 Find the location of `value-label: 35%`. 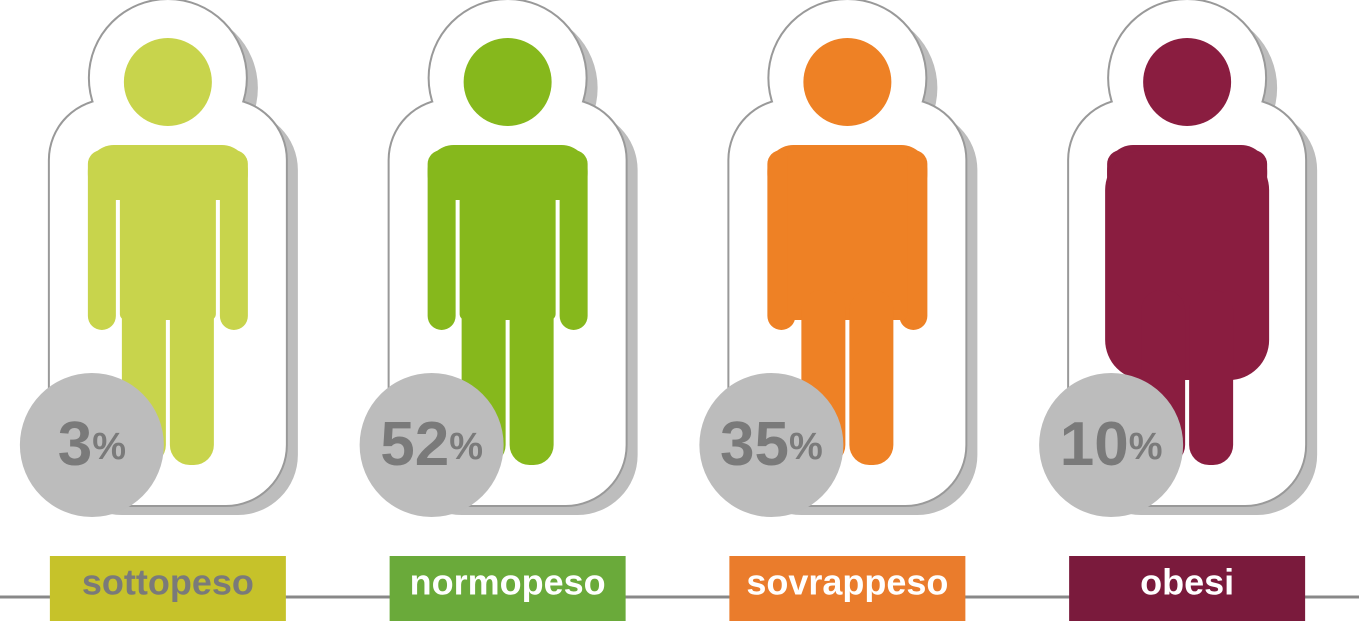

value-label: 35% is located at coordinates (771, 444).